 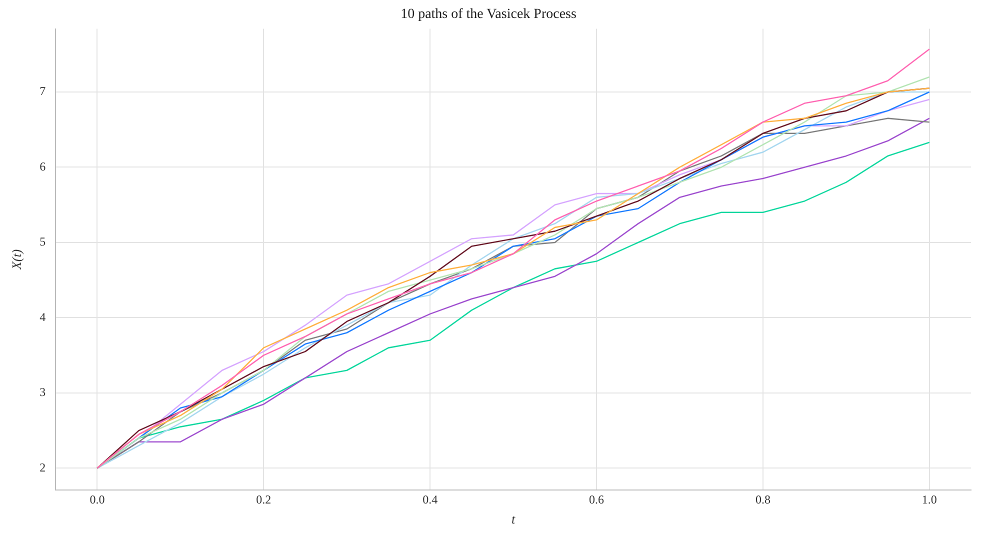 What do you see at coordinates (97, 499) in the screenshot?
I see `x-tick-label: 0.0` at bounding box center [97, 499].